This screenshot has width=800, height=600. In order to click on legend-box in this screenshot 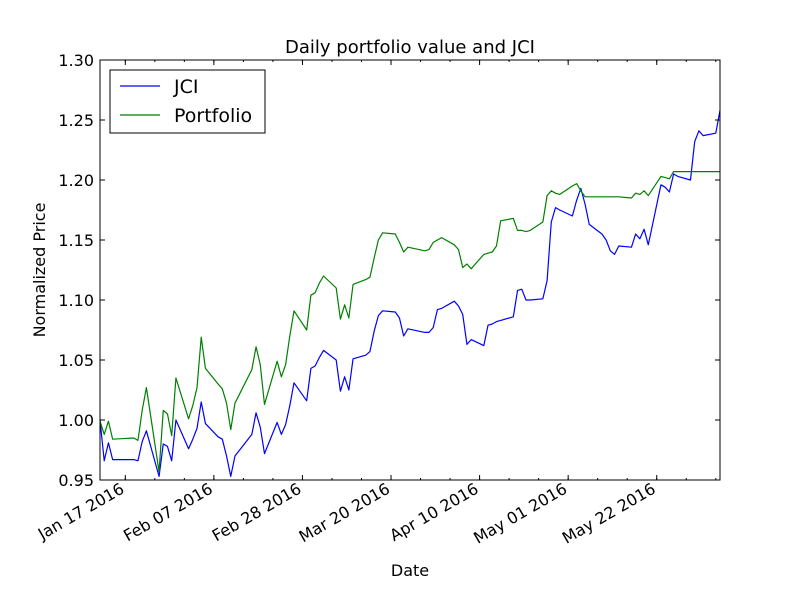, I will do `click(187, 101)`.